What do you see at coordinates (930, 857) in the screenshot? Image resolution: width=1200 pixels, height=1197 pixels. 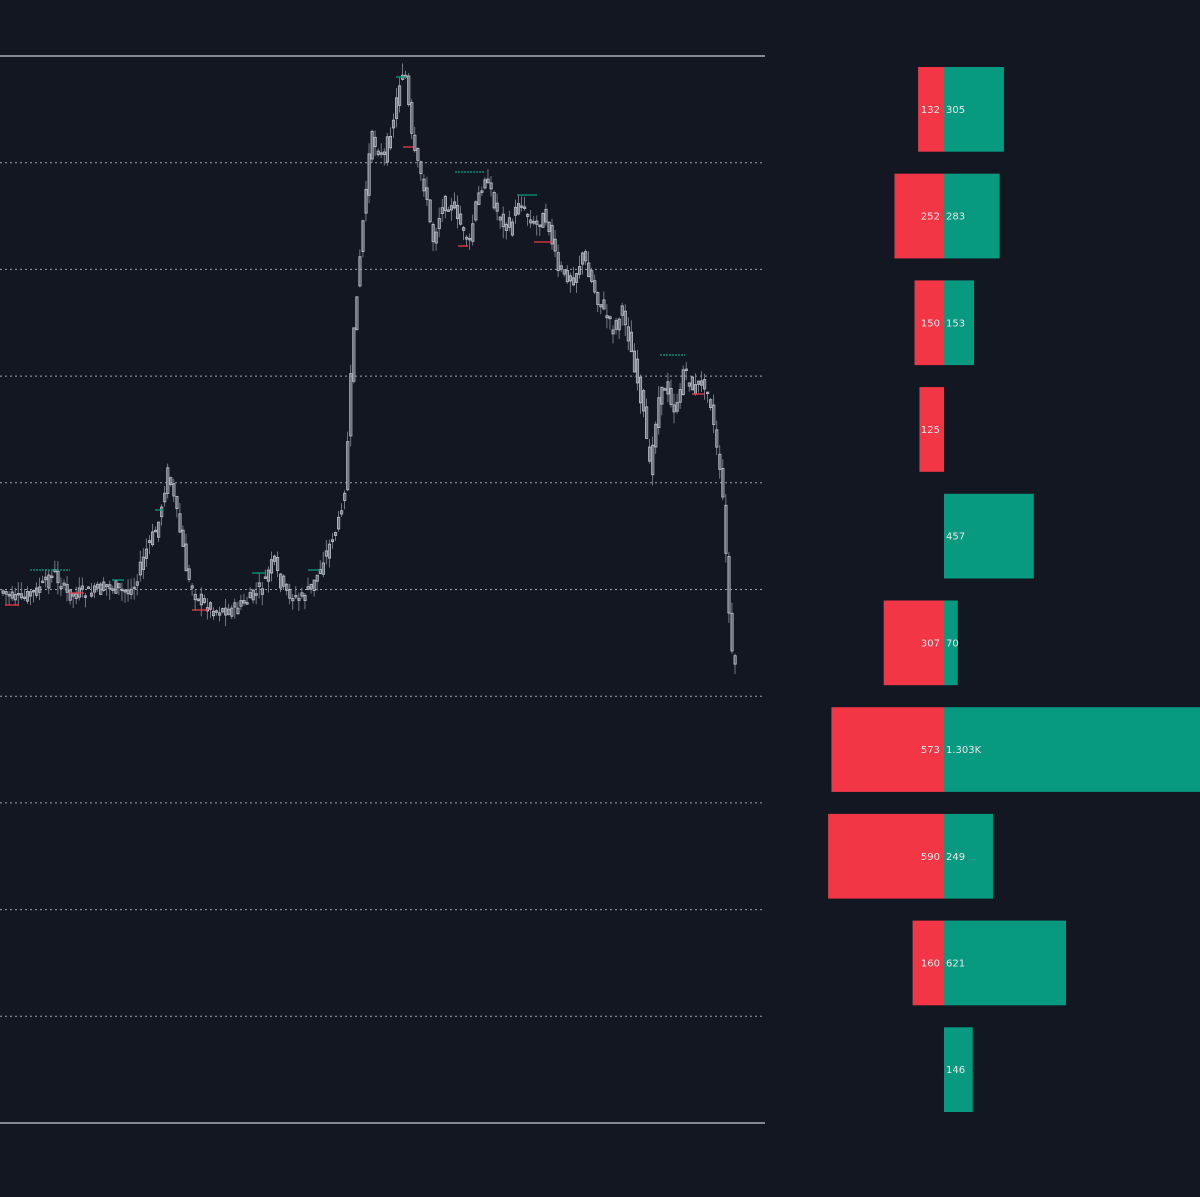 I see `sell-volume-label: 590` at bounding box center [930, 857].